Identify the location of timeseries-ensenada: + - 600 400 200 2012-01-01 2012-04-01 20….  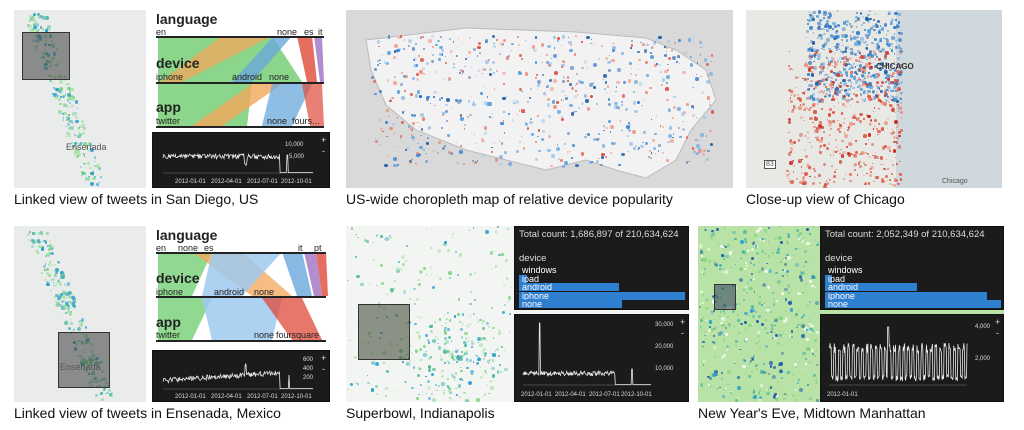
(241, 376).